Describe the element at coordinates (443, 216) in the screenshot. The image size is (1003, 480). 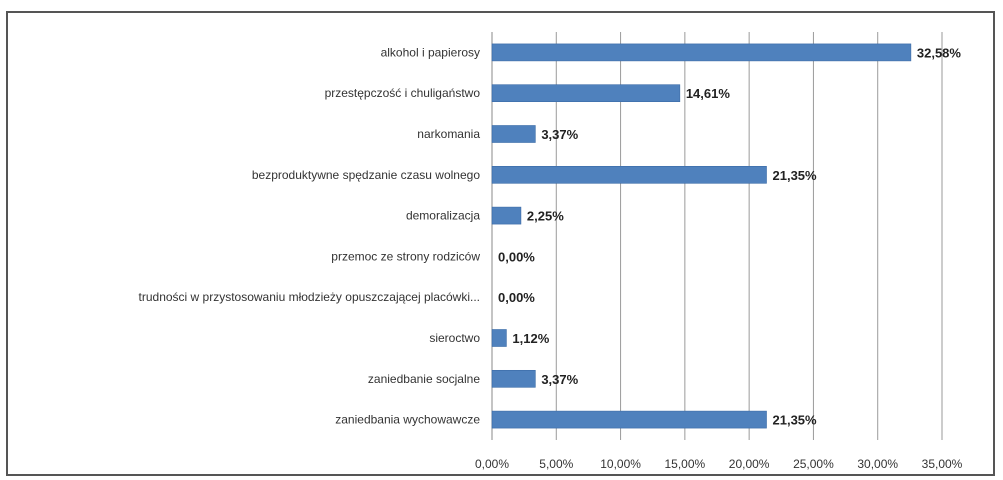
I see `category-label: demoralizacja` at that location.